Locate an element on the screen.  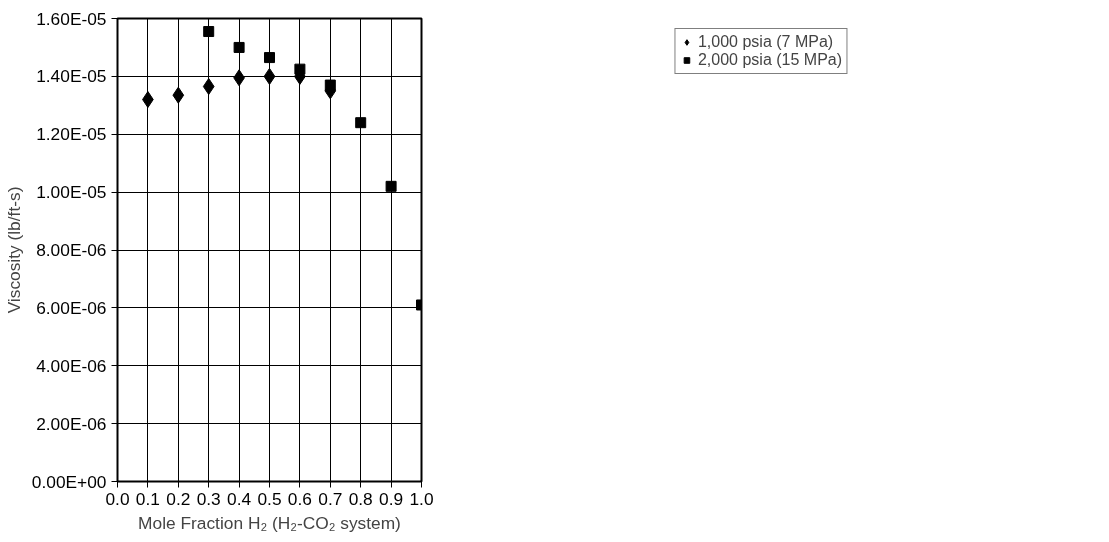
x-tick-label: 0.9 is located at coordinates (391, 498).